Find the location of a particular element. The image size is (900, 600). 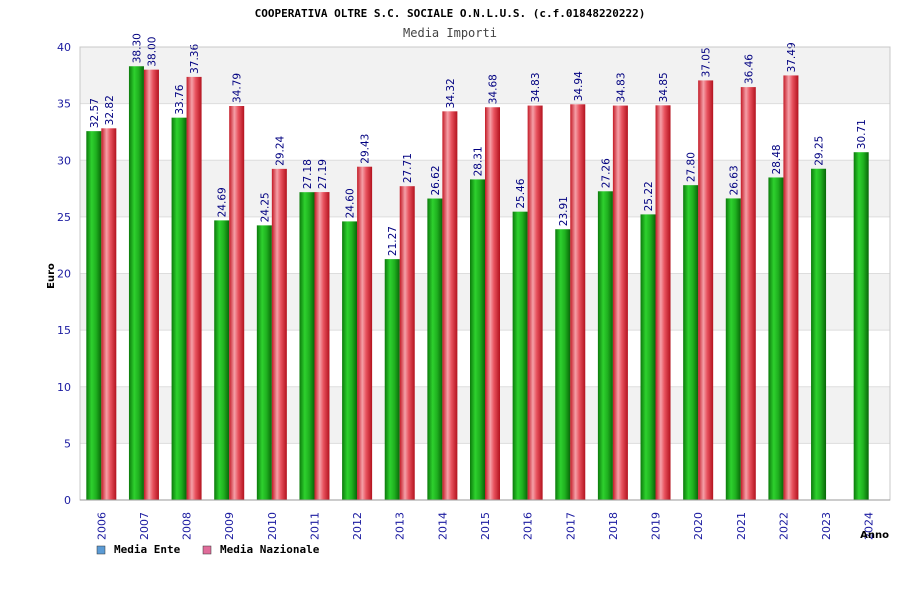

data-label-media-nazionale: 37.36 is located at coordinates (195, 59).